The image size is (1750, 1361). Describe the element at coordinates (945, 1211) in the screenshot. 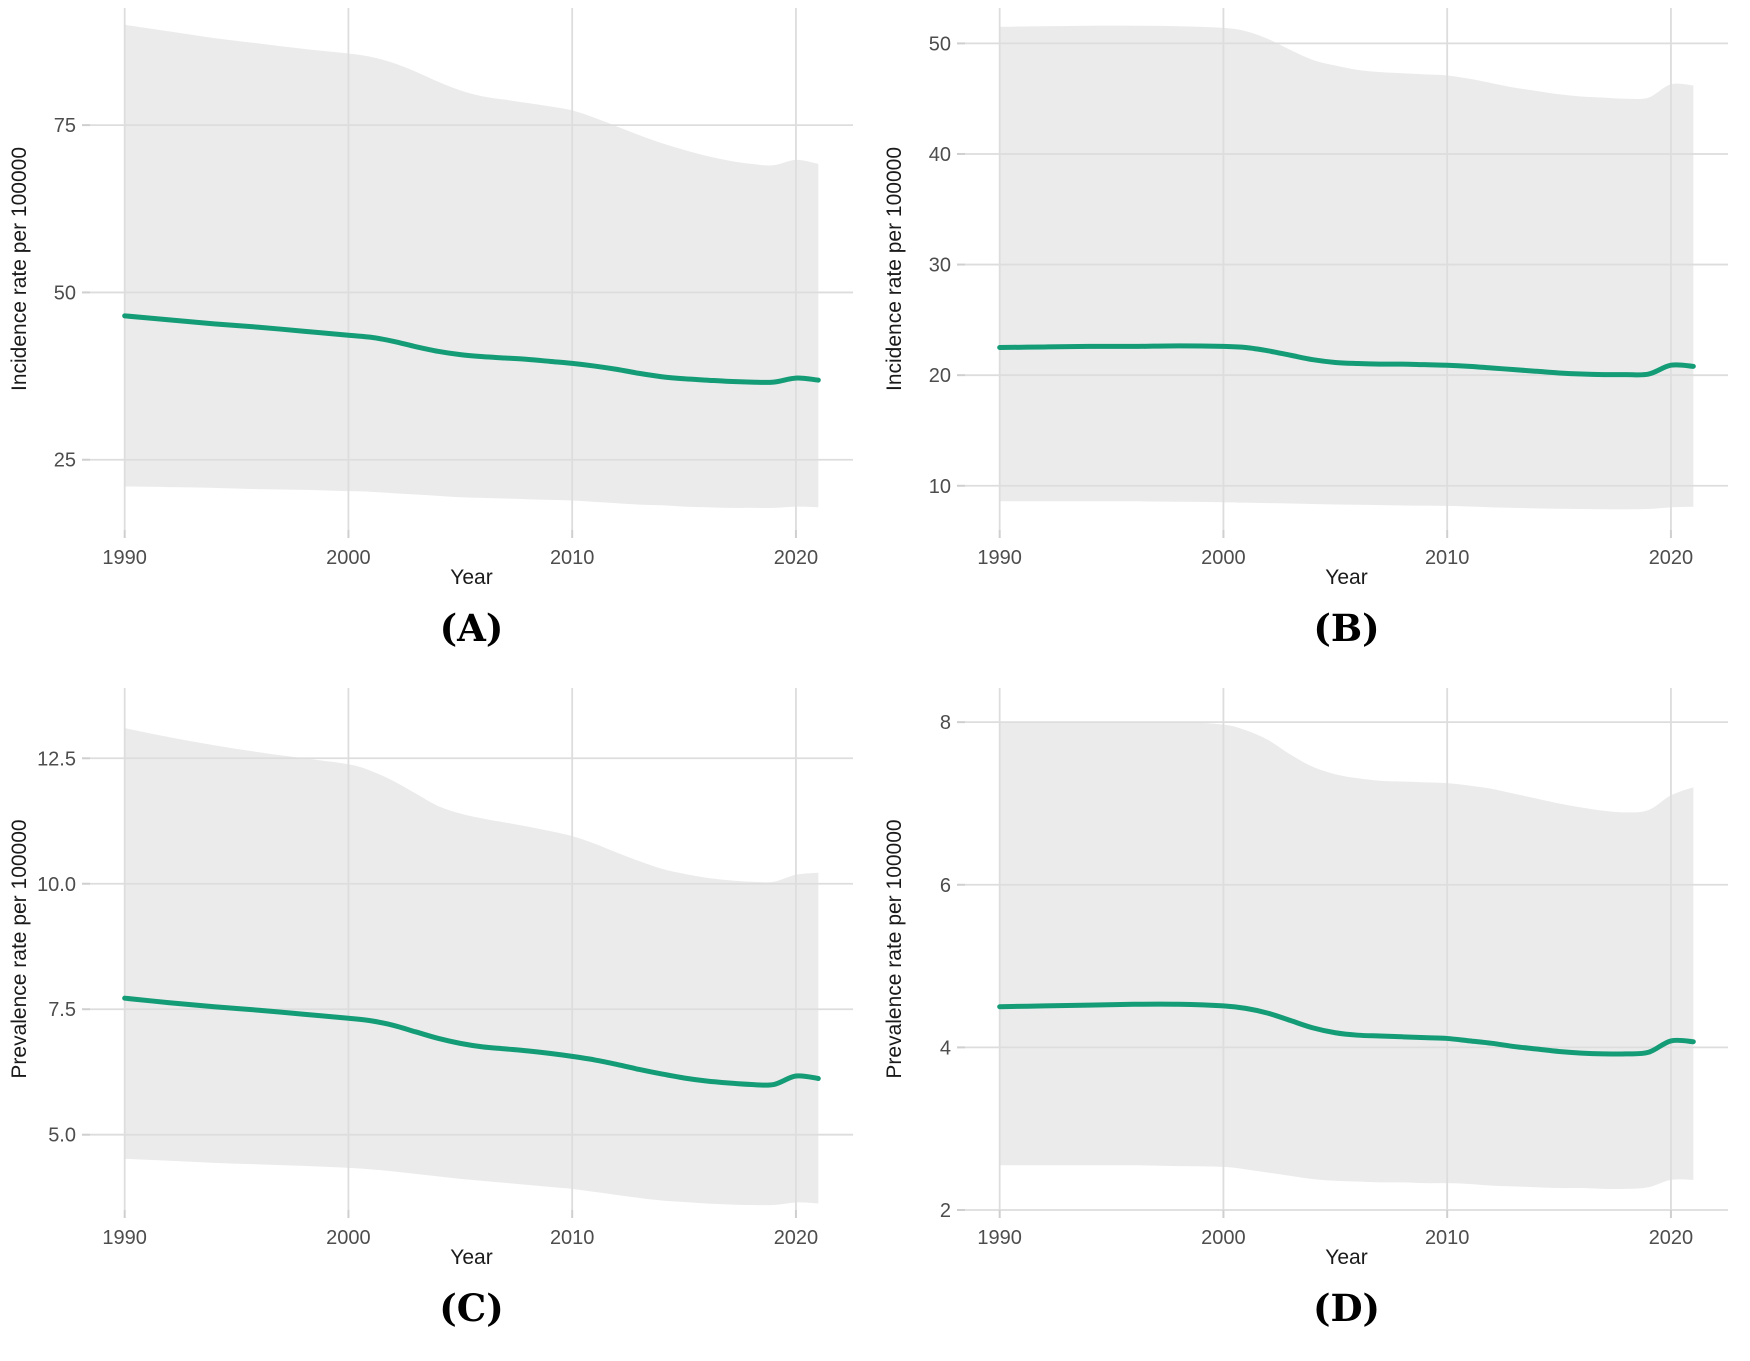

I see `y-tick-label: 2` at that location.